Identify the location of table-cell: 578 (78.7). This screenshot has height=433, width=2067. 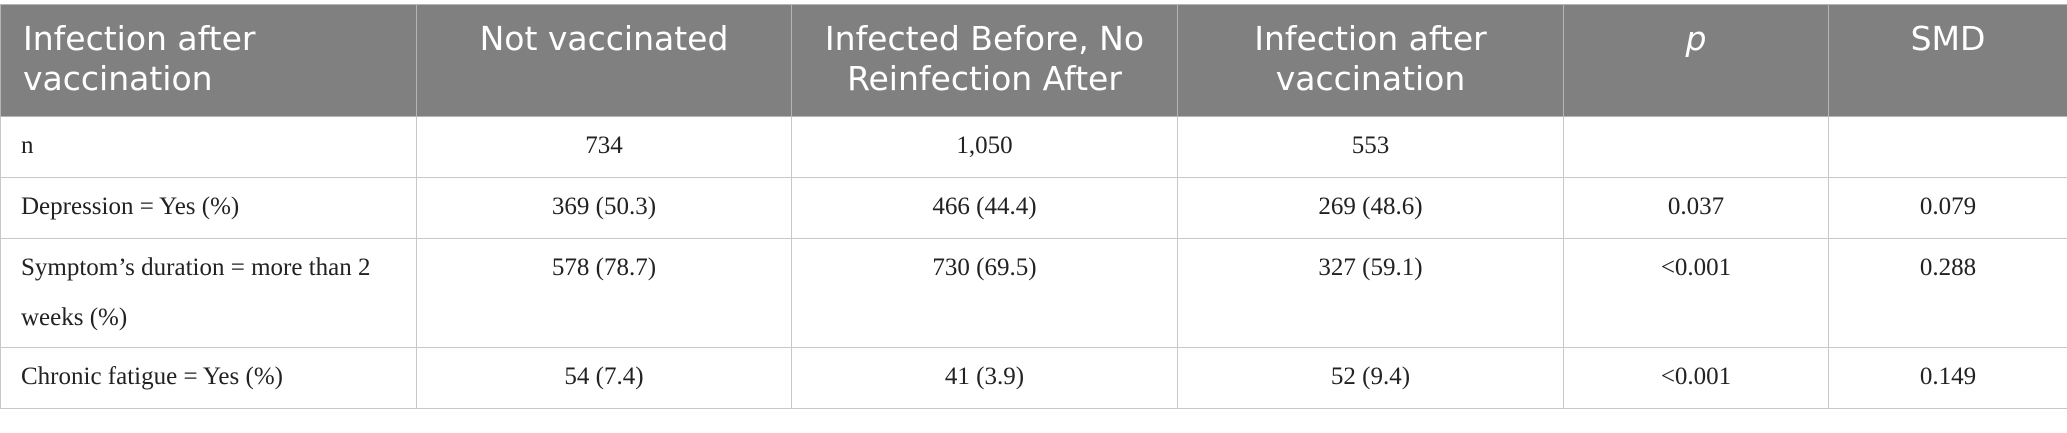
(604, 293).